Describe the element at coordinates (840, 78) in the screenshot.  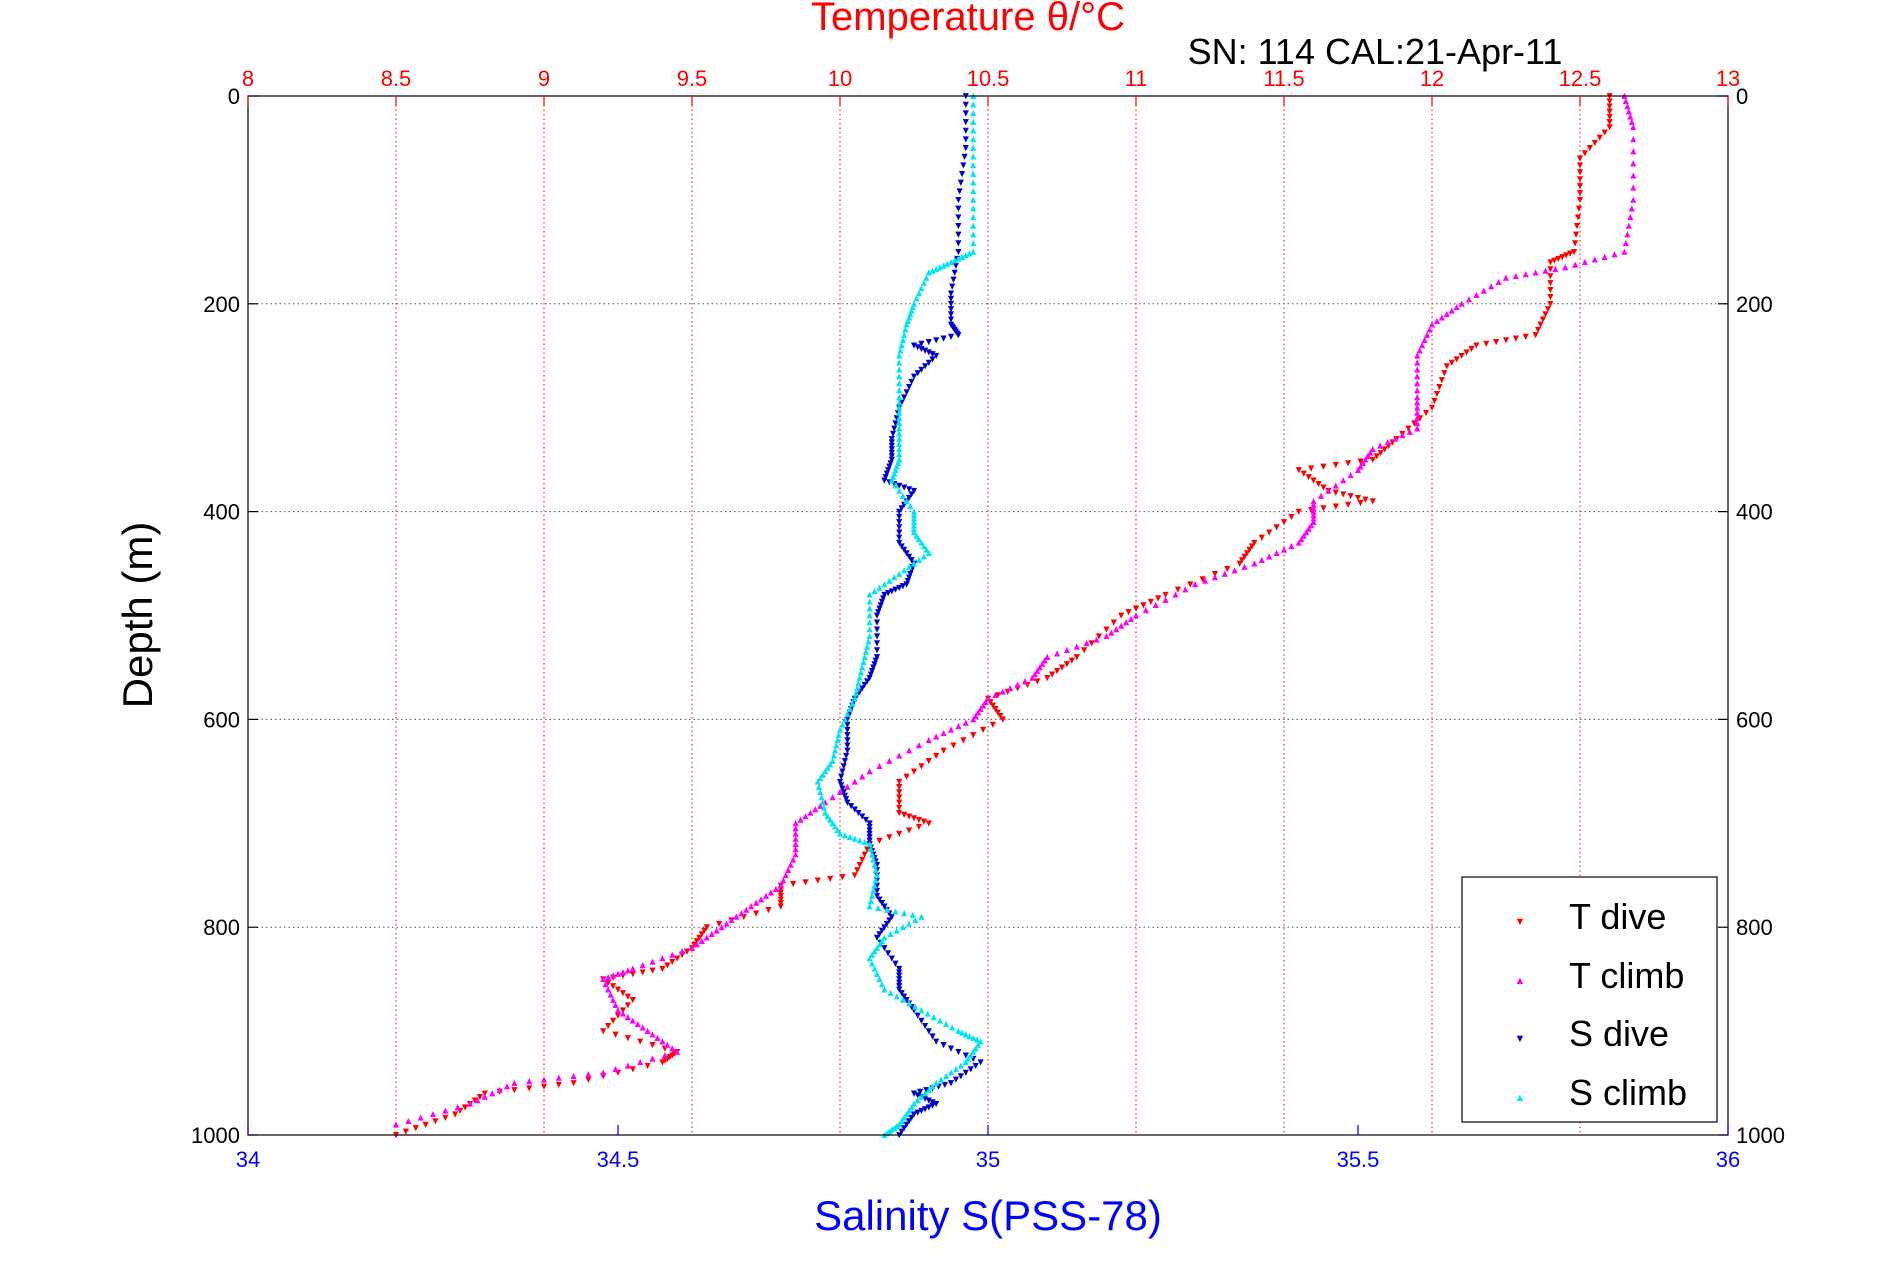
I see `temperature-tick-label: 10` at that location.